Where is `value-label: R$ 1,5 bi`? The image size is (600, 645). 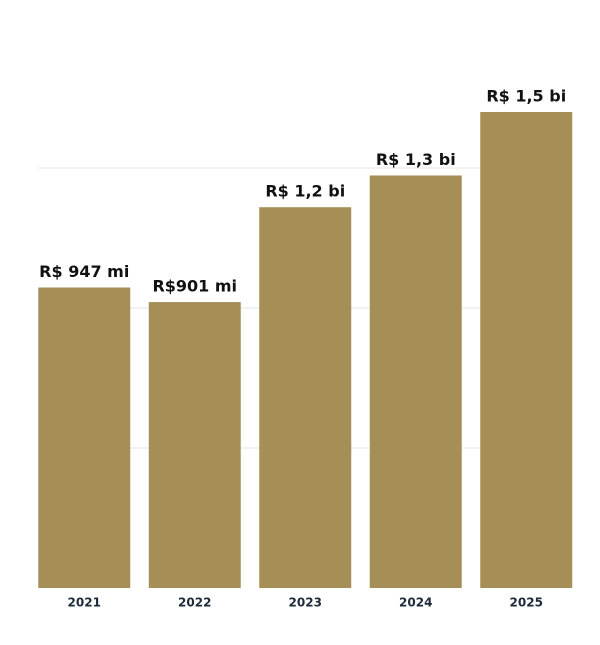 value-label: R$ 1,5 bi is located at coordinates (526, 96).